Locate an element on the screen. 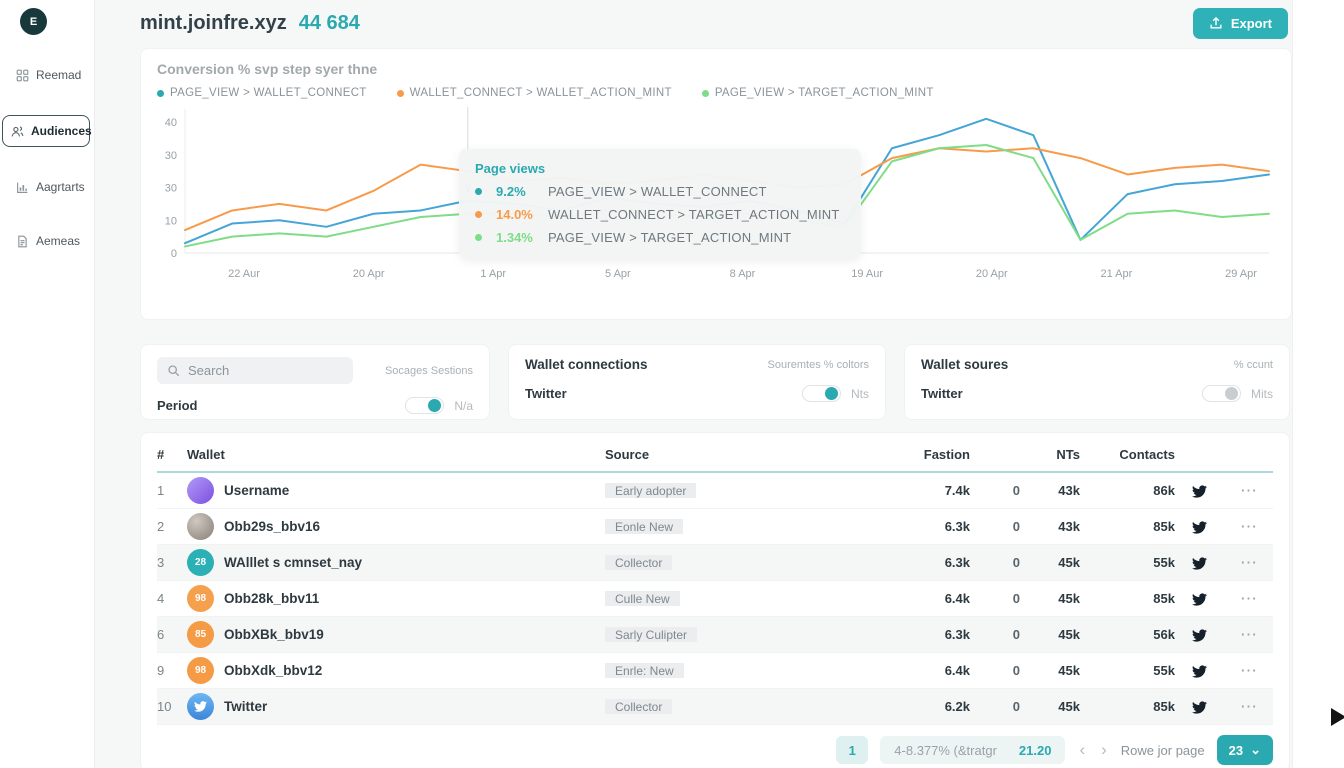  grid-icon is located at coordinates (22, 75).